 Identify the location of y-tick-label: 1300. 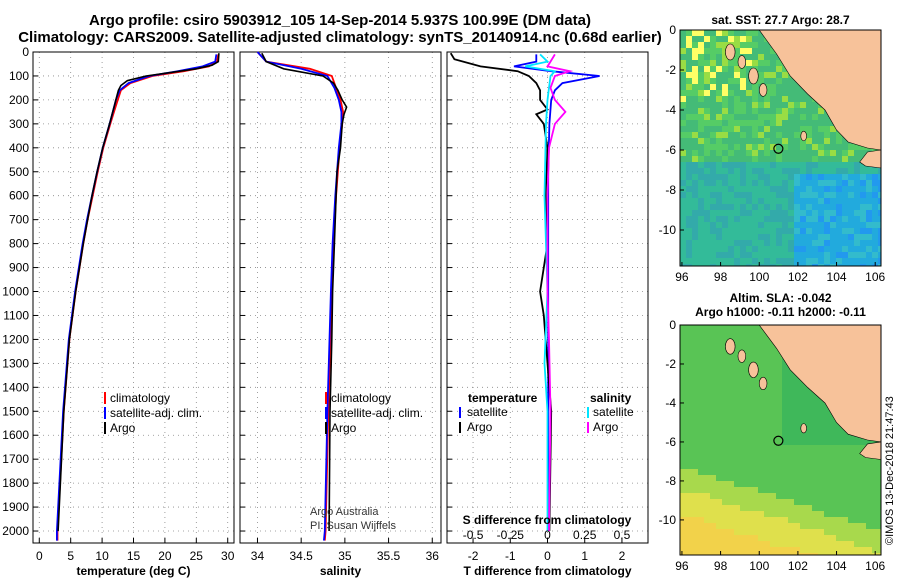
(15, 363).